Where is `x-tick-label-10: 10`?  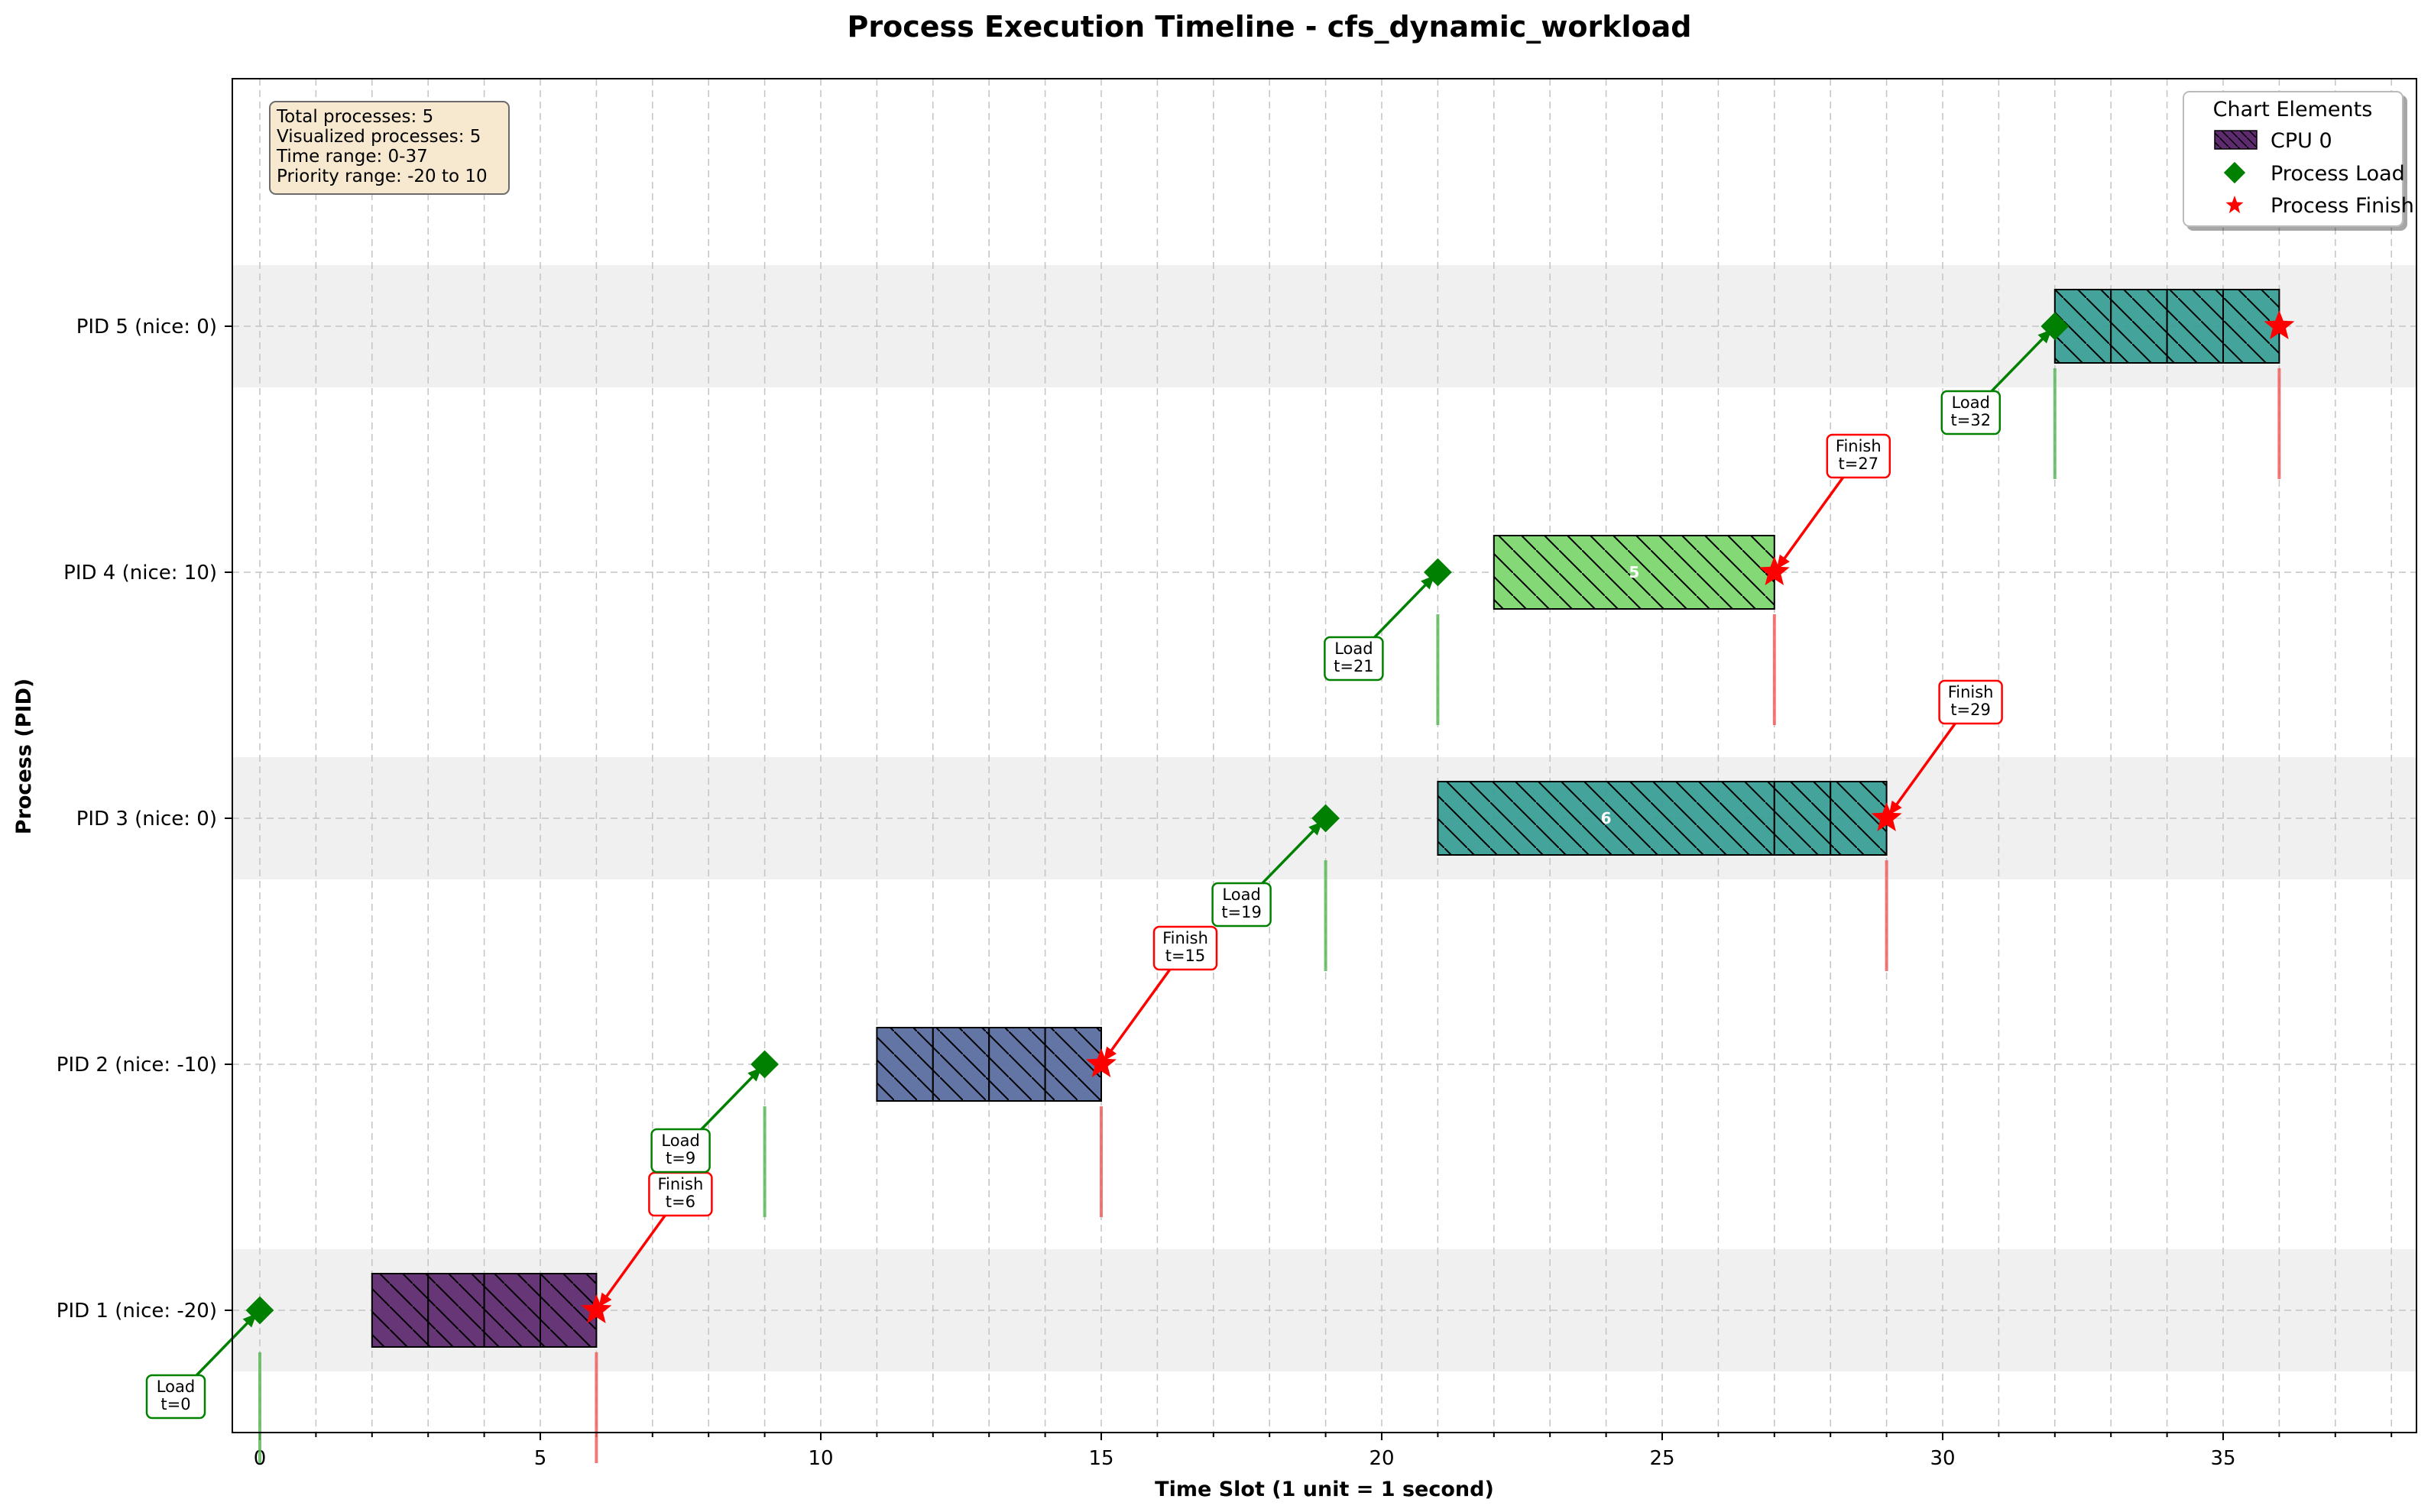
x-tick-label-10: 10 is located at coordinates (820, 1458).